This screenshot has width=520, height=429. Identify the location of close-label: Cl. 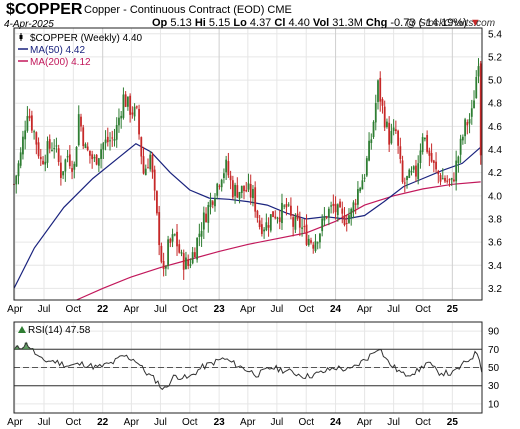
(280, 23).